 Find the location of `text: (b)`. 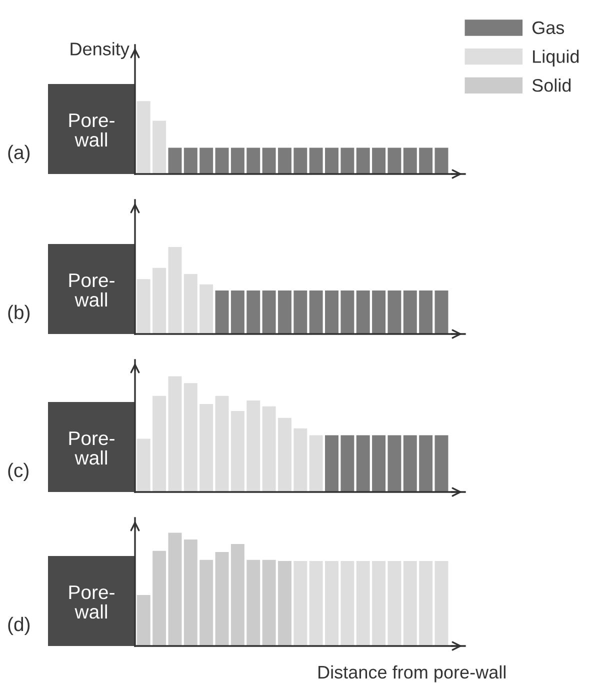

text: (b) is located at coordinates (19, 314).